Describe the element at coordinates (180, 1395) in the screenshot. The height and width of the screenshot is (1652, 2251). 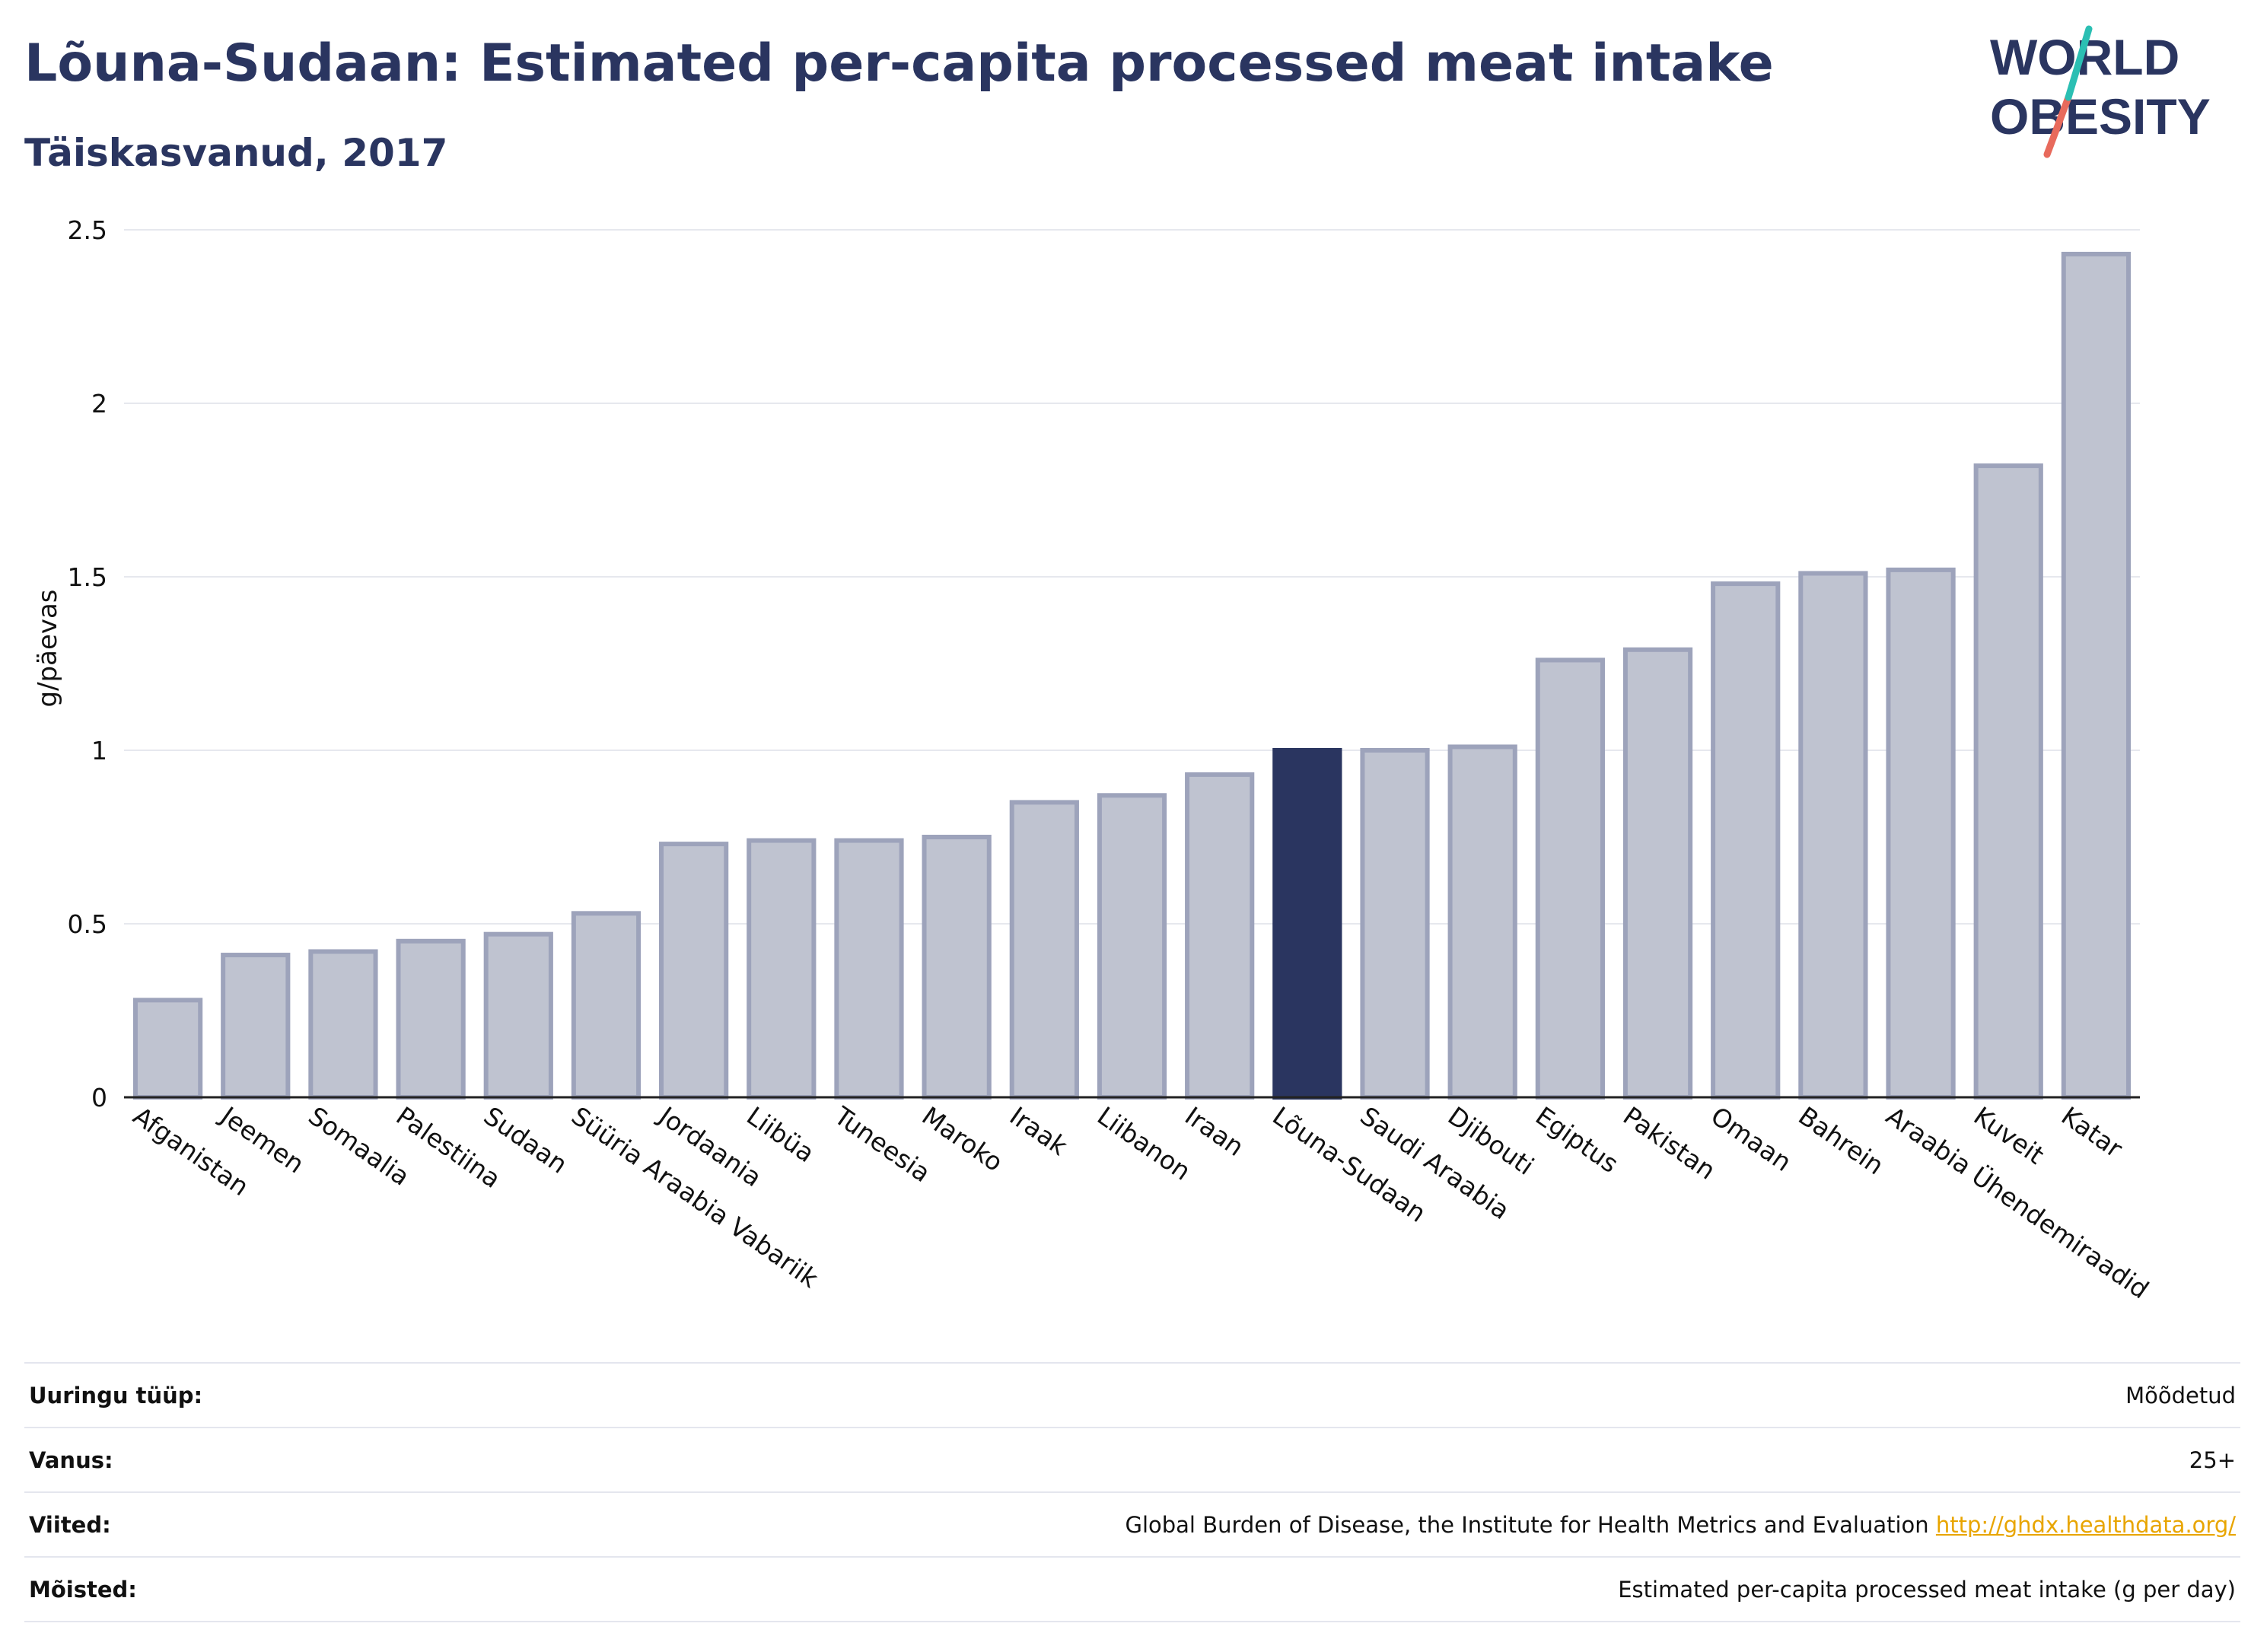
I see `info-key: Uuringu tüüp:` at that location.